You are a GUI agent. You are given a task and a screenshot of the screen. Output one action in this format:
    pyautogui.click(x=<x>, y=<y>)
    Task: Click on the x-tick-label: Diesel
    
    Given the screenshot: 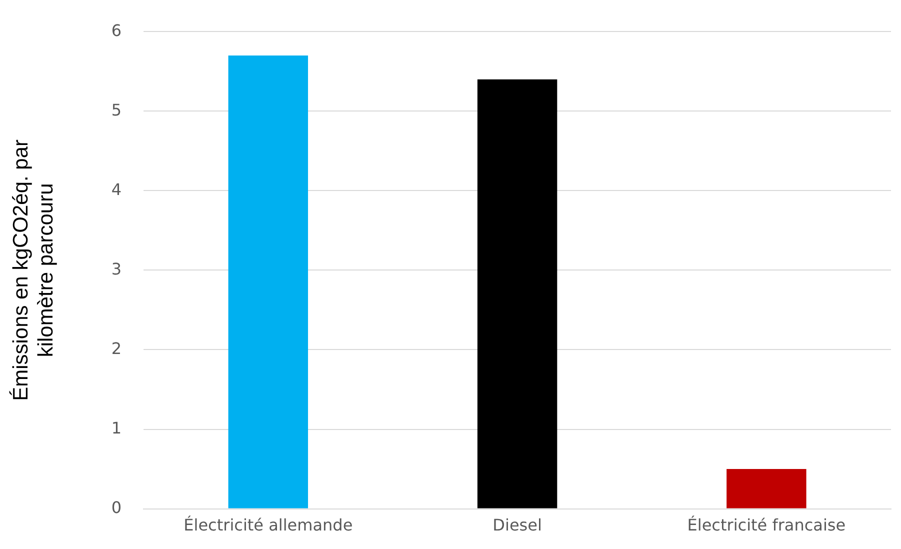 What is the action you would take?
    pyautogui.click(x=517, y=525)
    